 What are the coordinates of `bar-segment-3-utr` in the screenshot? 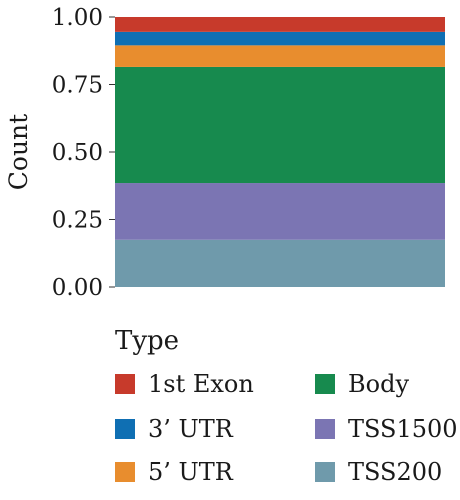 It's located at (280, 38).